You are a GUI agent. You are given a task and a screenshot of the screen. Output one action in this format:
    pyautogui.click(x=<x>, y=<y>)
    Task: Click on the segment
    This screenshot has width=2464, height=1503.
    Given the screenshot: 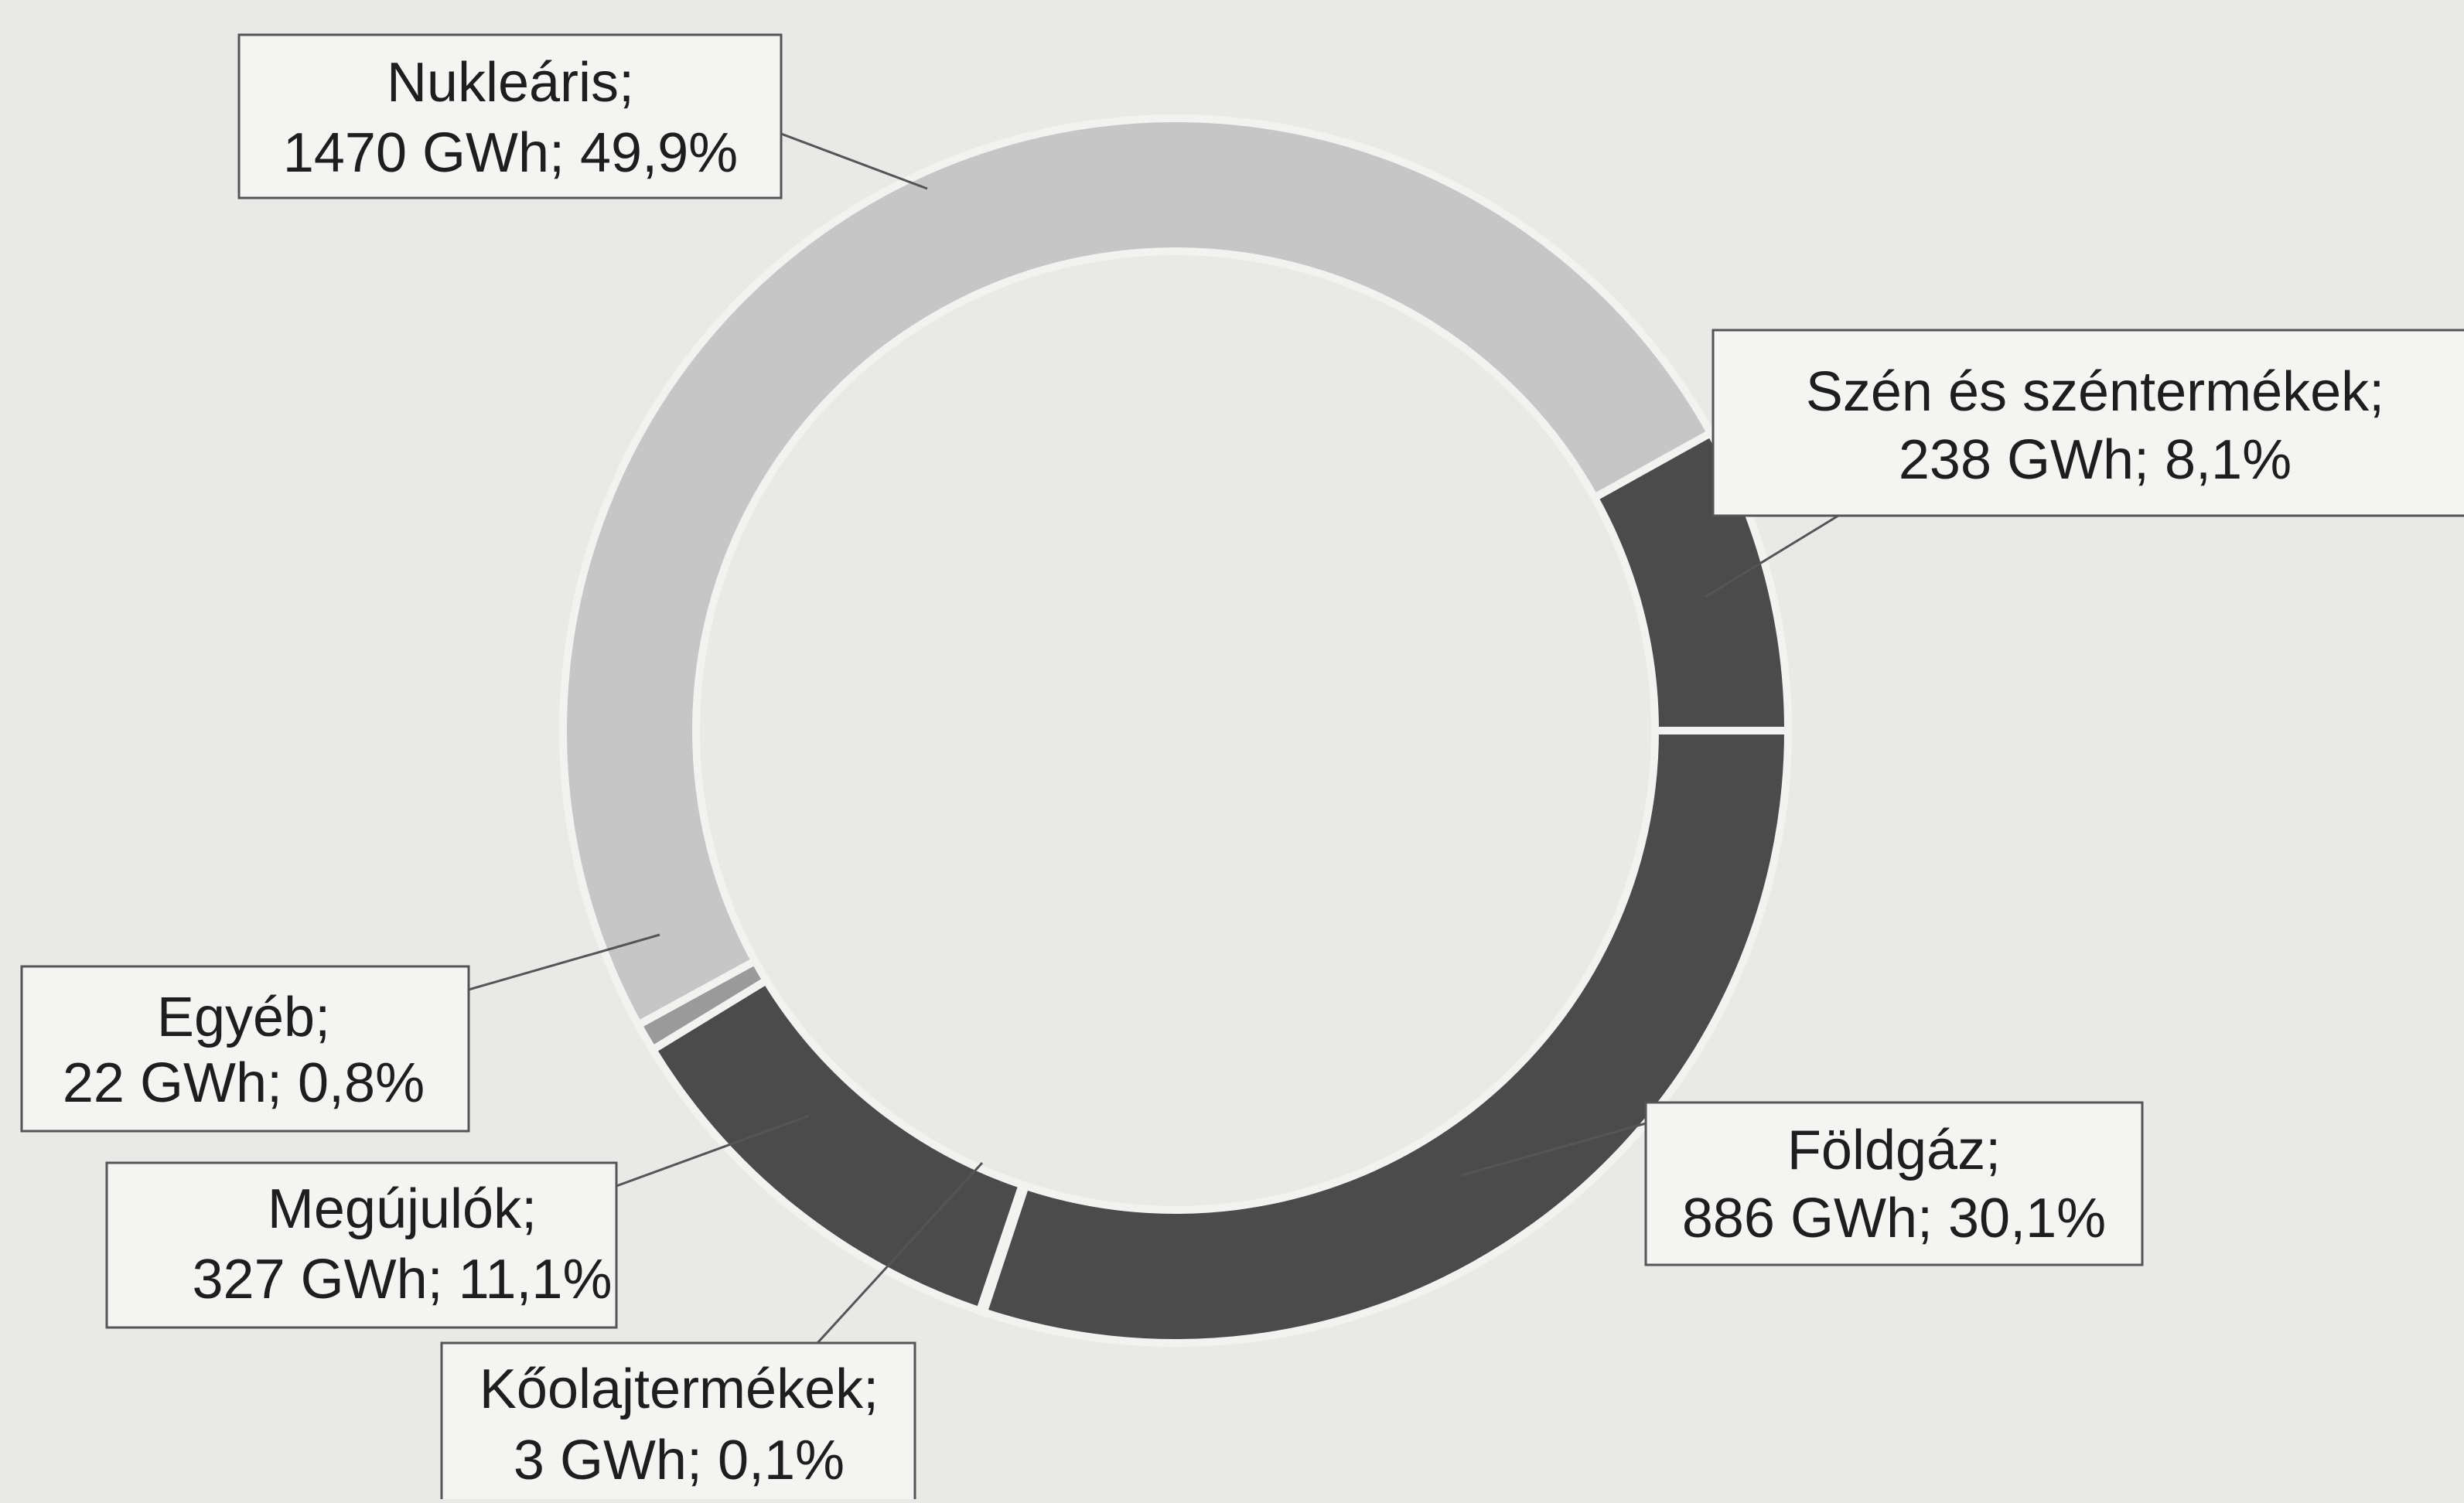 What is the action you would take?
    pyautogui.click(x=1385, y=1037)
    